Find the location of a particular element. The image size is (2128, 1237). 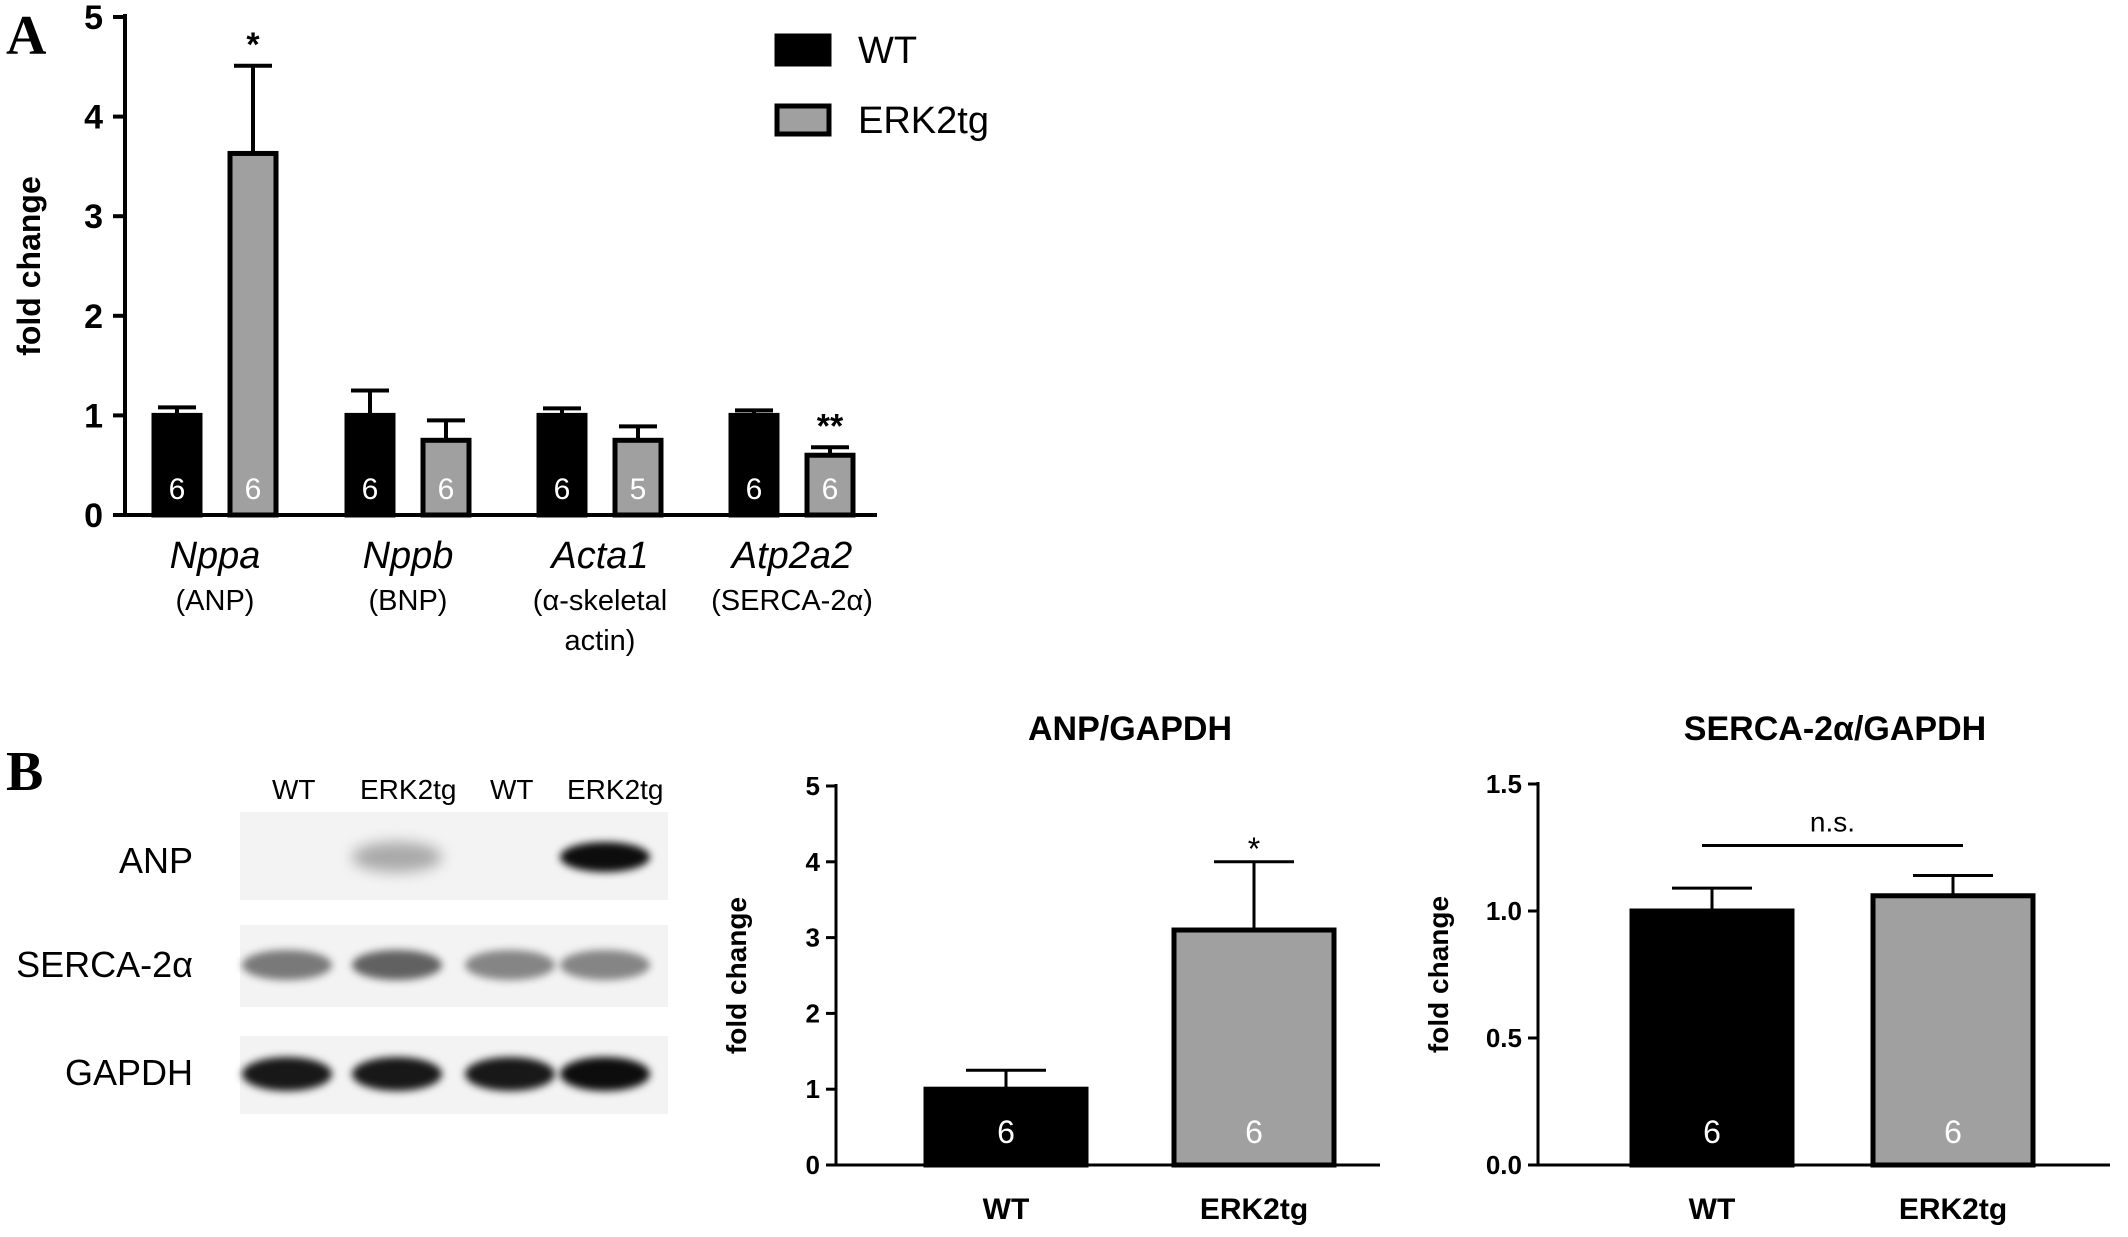

bar-erk2tg-nppa is located at coordinates (253, 334).